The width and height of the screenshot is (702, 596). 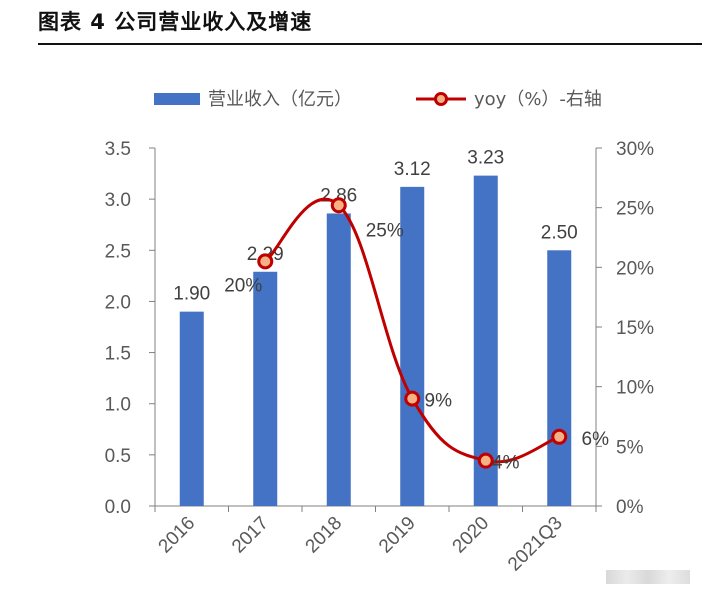 What do you see at coordinates (635, 149) in the screenshot?
I see `y-right-tick-label: 30%` at bounding box center [635, 149].